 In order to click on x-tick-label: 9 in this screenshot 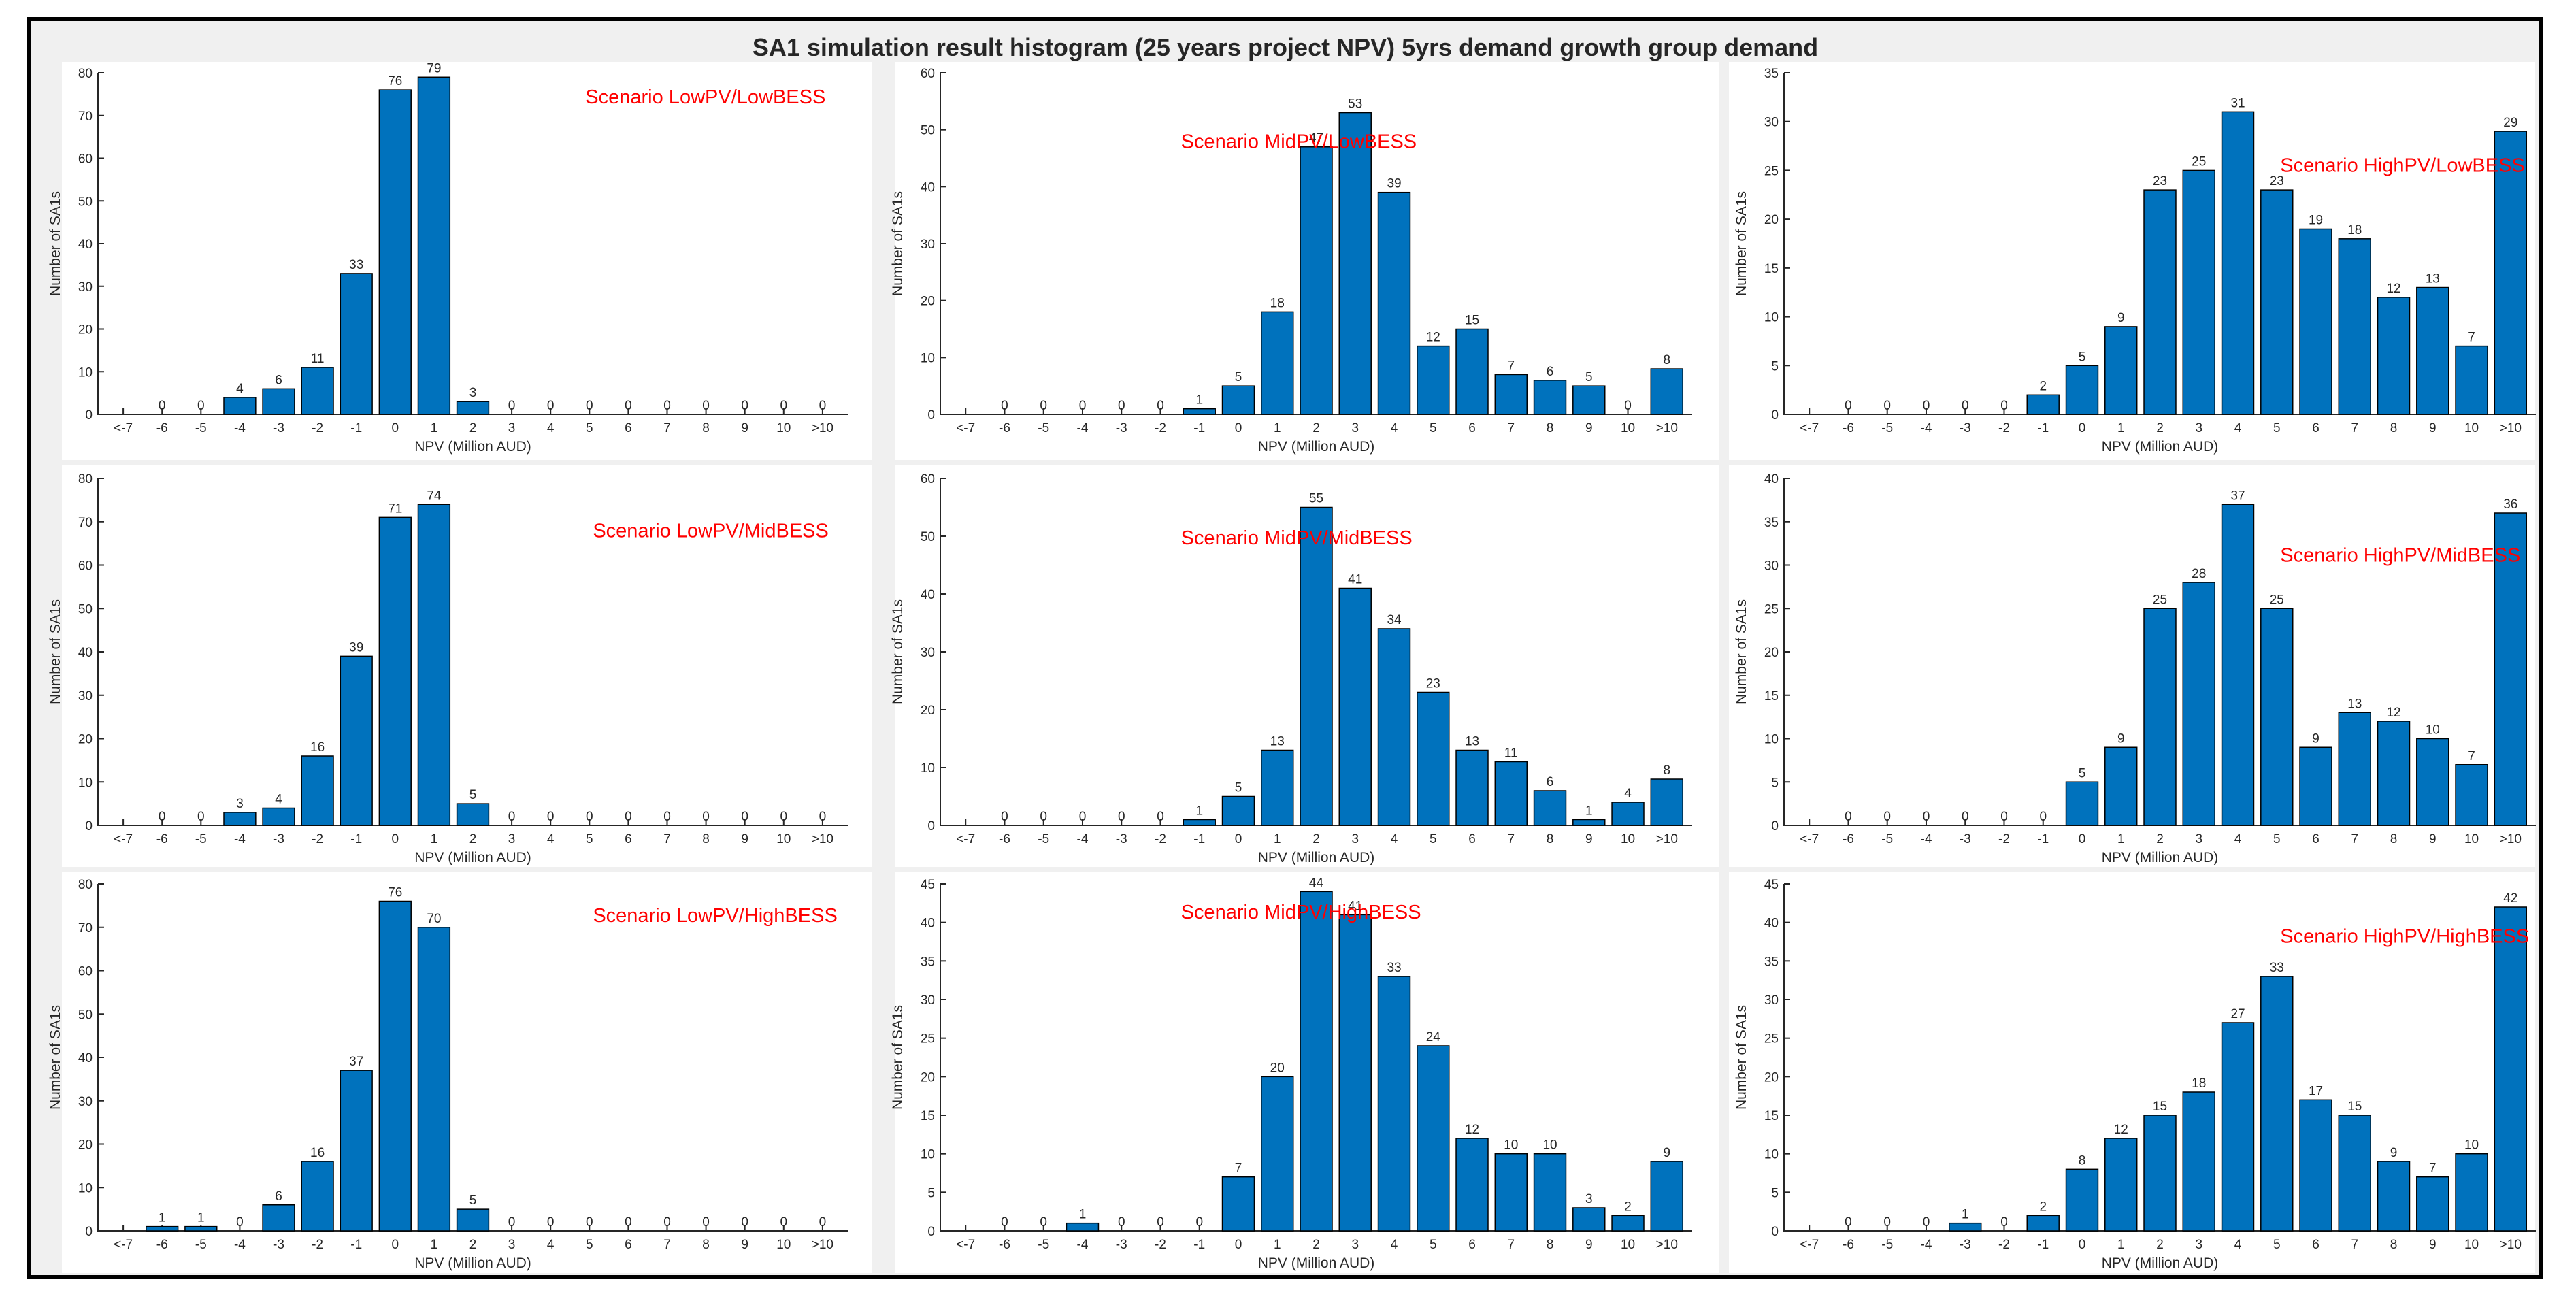, I will do `click(745, 1245)`.